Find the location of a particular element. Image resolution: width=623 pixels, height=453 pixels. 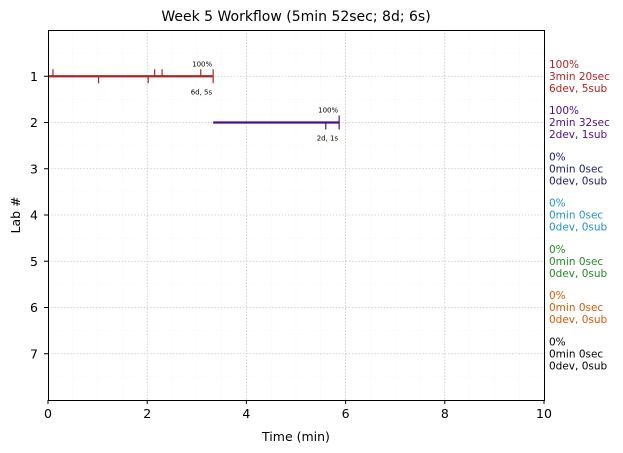

x-axis-label: Time (min) is located at coordinates (295, 436).